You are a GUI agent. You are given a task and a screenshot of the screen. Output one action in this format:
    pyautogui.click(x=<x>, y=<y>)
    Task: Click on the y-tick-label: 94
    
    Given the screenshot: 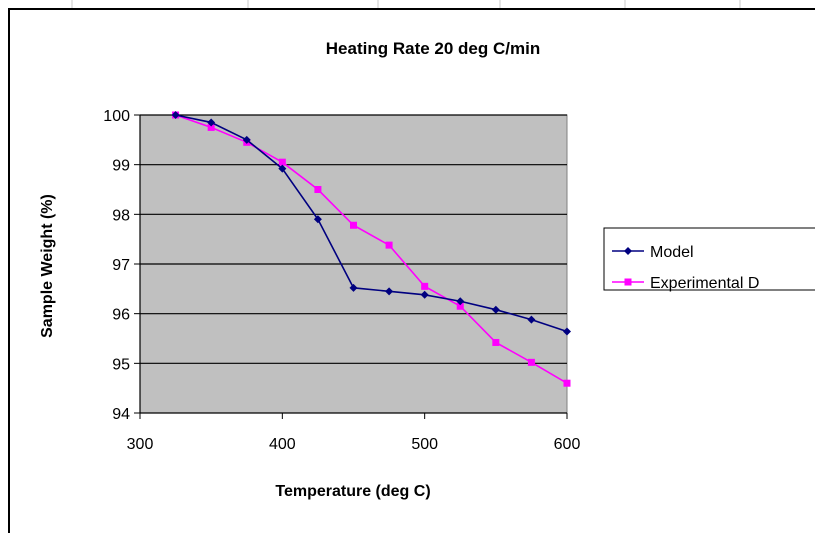 What is the action you would take?
    pyautogui.click(x=121, y=414)
    